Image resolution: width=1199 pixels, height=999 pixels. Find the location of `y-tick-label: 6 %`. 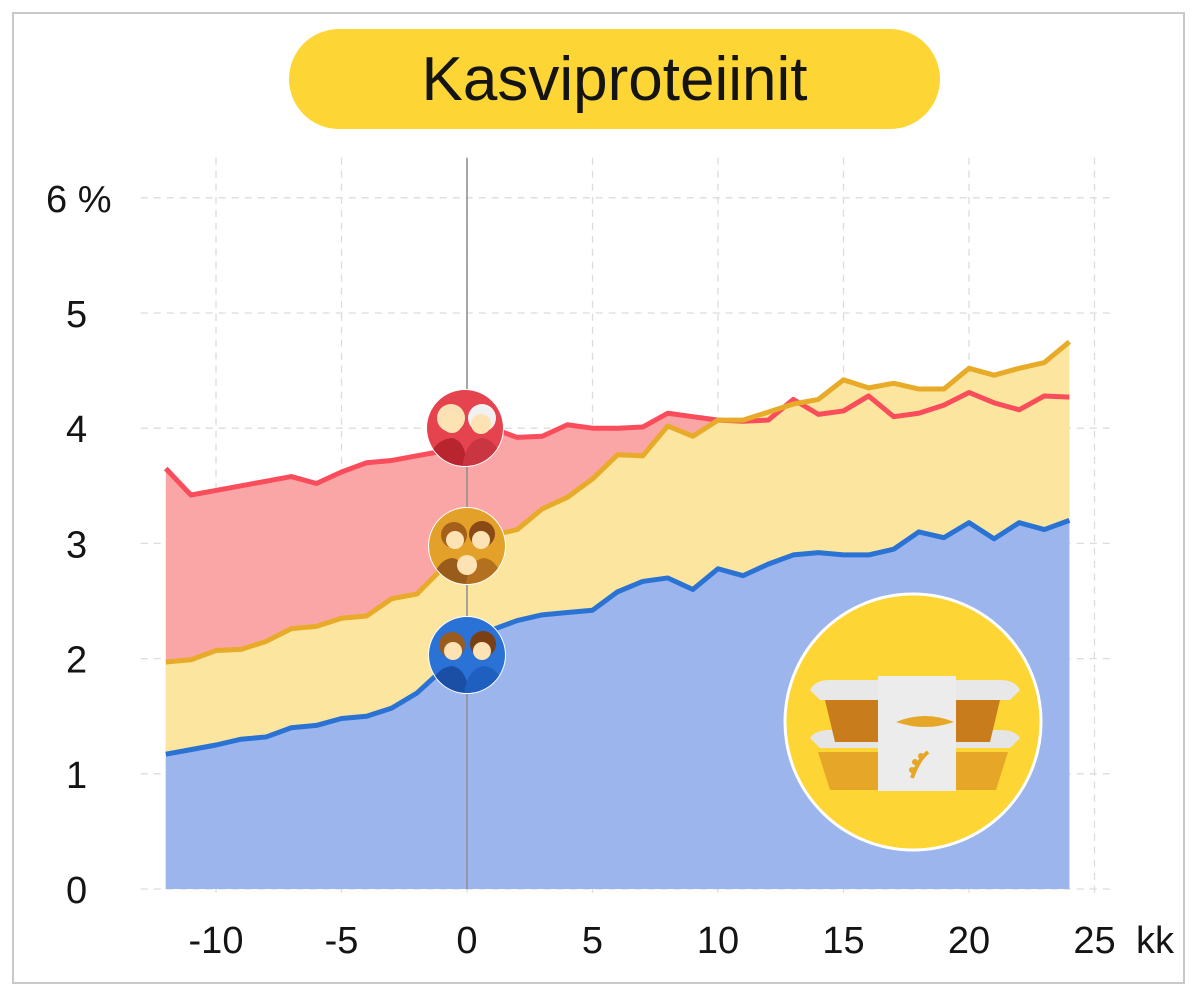

y-tick-label: 6 % is located at coordinates (78, 200).